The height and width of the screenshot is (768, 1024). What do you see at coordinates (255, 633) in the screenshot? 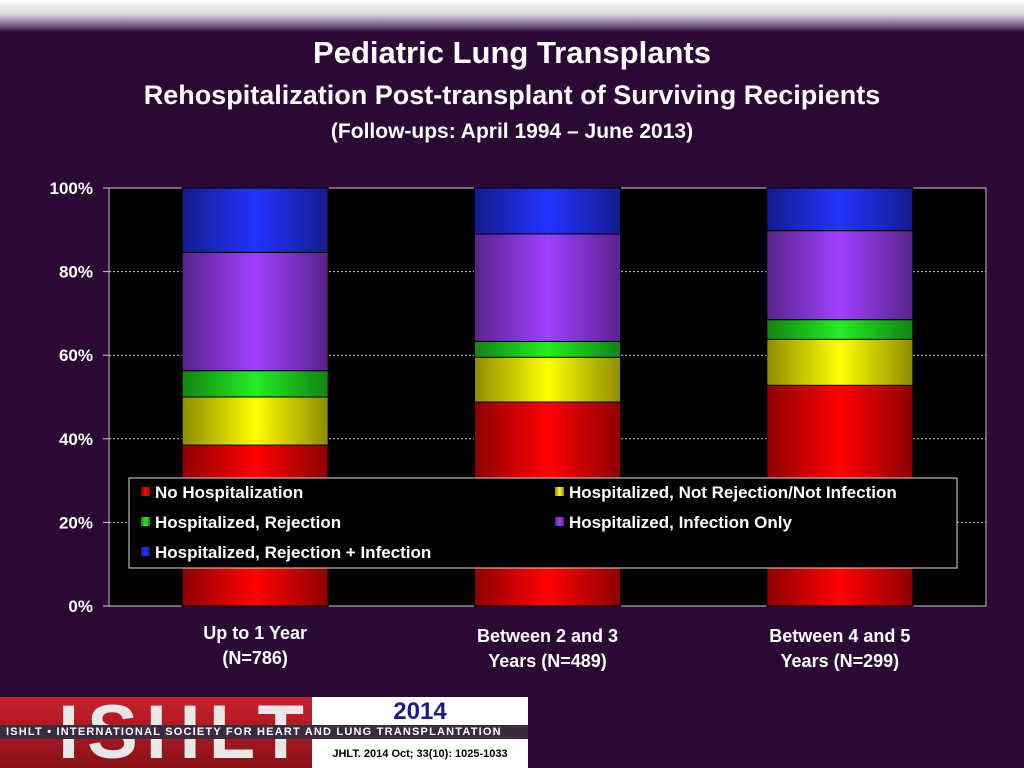
I see `x-category-label: Up to 1 Year` at bounding box center [255, 633].